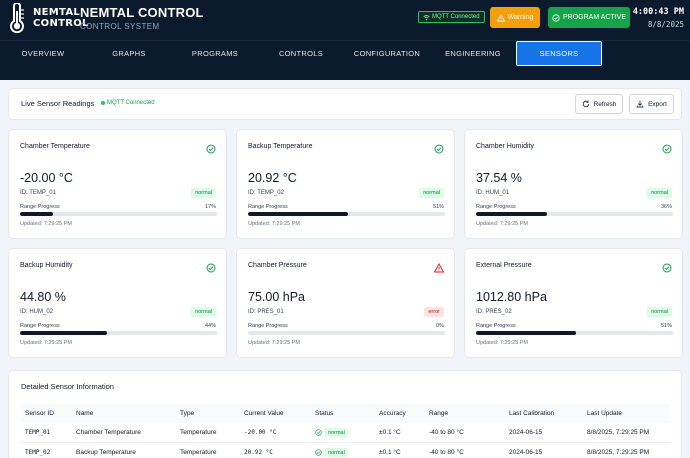  Describe the element at coordinates (258, 452) in the screenshot. I see `cell-text: 20.92 °C` at that location.